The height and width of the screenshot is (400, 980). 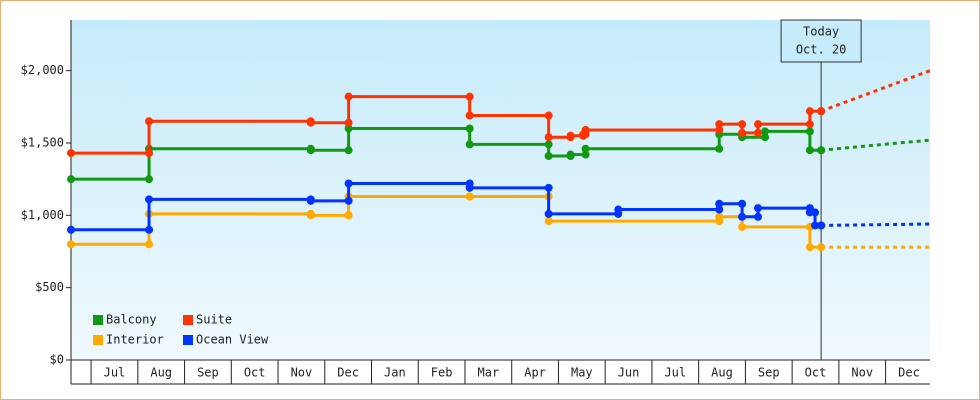 What do you see at coordinates (582, 373) in the screenshot?
I see `x-tick-label: May` at bounding box center [582, 373].